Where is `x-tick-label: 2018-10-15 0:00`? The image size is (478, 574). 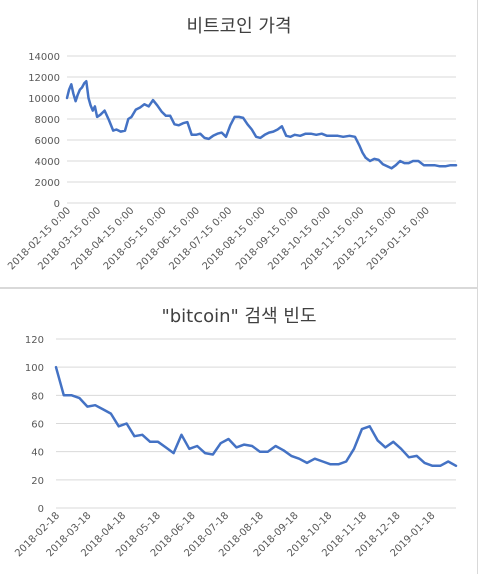 x-tick-label: 2018-10-15 0:00 is located at coordinates (299, 238).